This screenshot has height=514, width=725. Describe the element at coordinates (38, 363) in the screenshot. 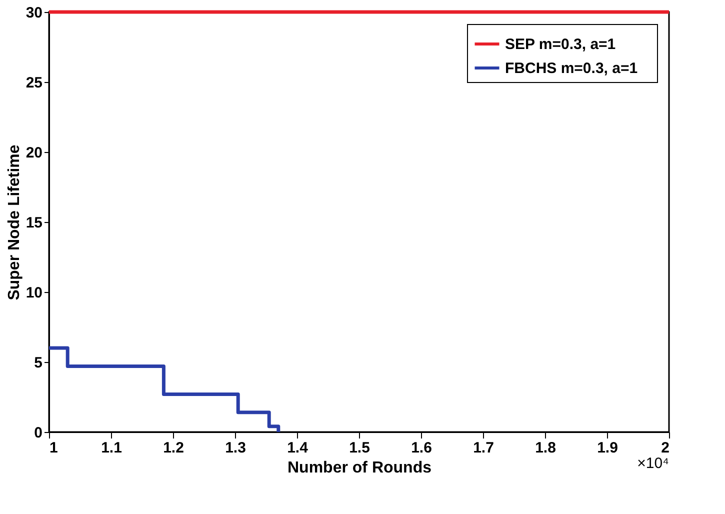

I see `y-tick-label: 5` at that location.